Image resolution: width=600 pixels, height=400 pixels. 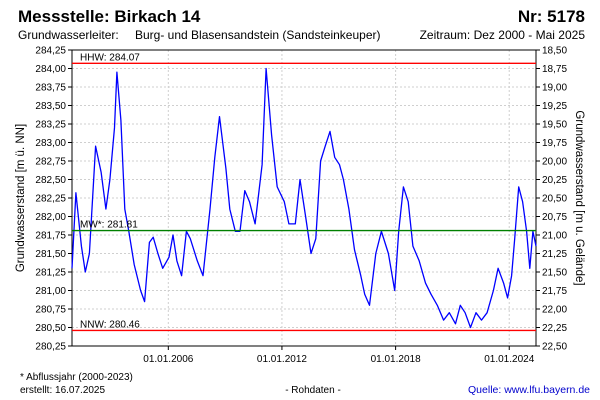 I want to click on y-tick-label: 281,75, so click(x=50, y=236).